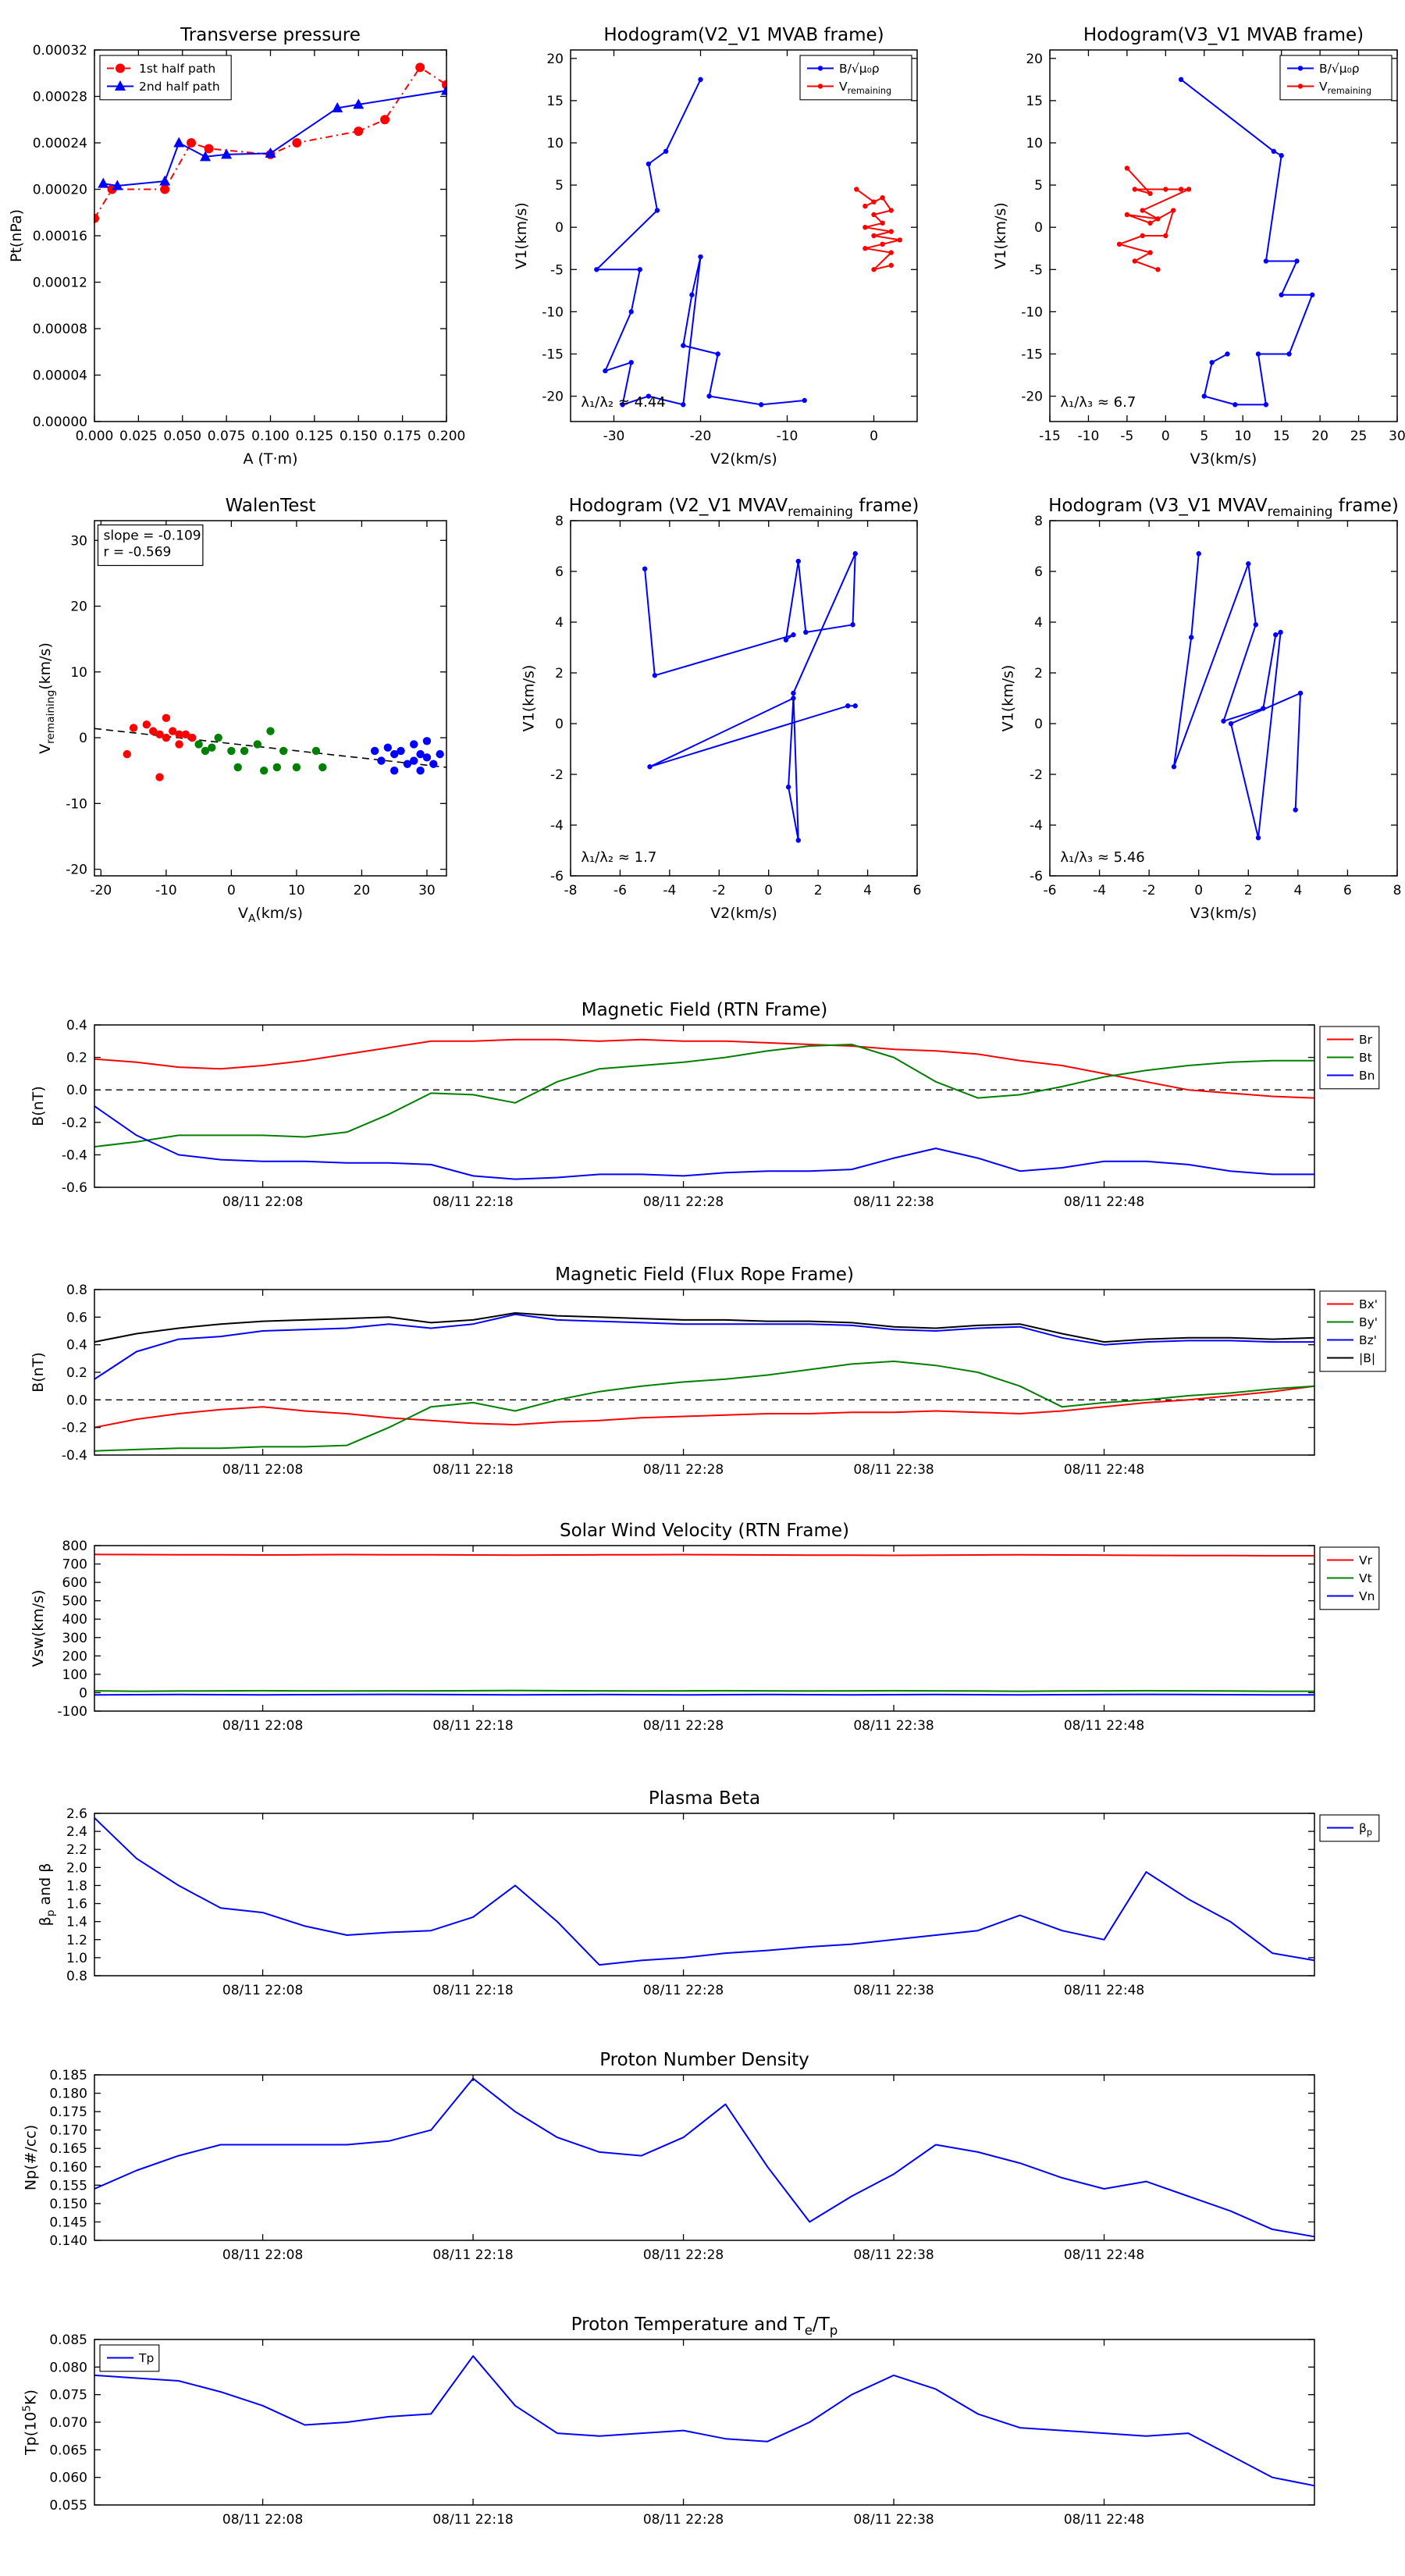 The image size is (1405, 2576). Describe the element at coordinates (1320, 436) in the screenshot. I see `x-tick-label: 20` at that location.